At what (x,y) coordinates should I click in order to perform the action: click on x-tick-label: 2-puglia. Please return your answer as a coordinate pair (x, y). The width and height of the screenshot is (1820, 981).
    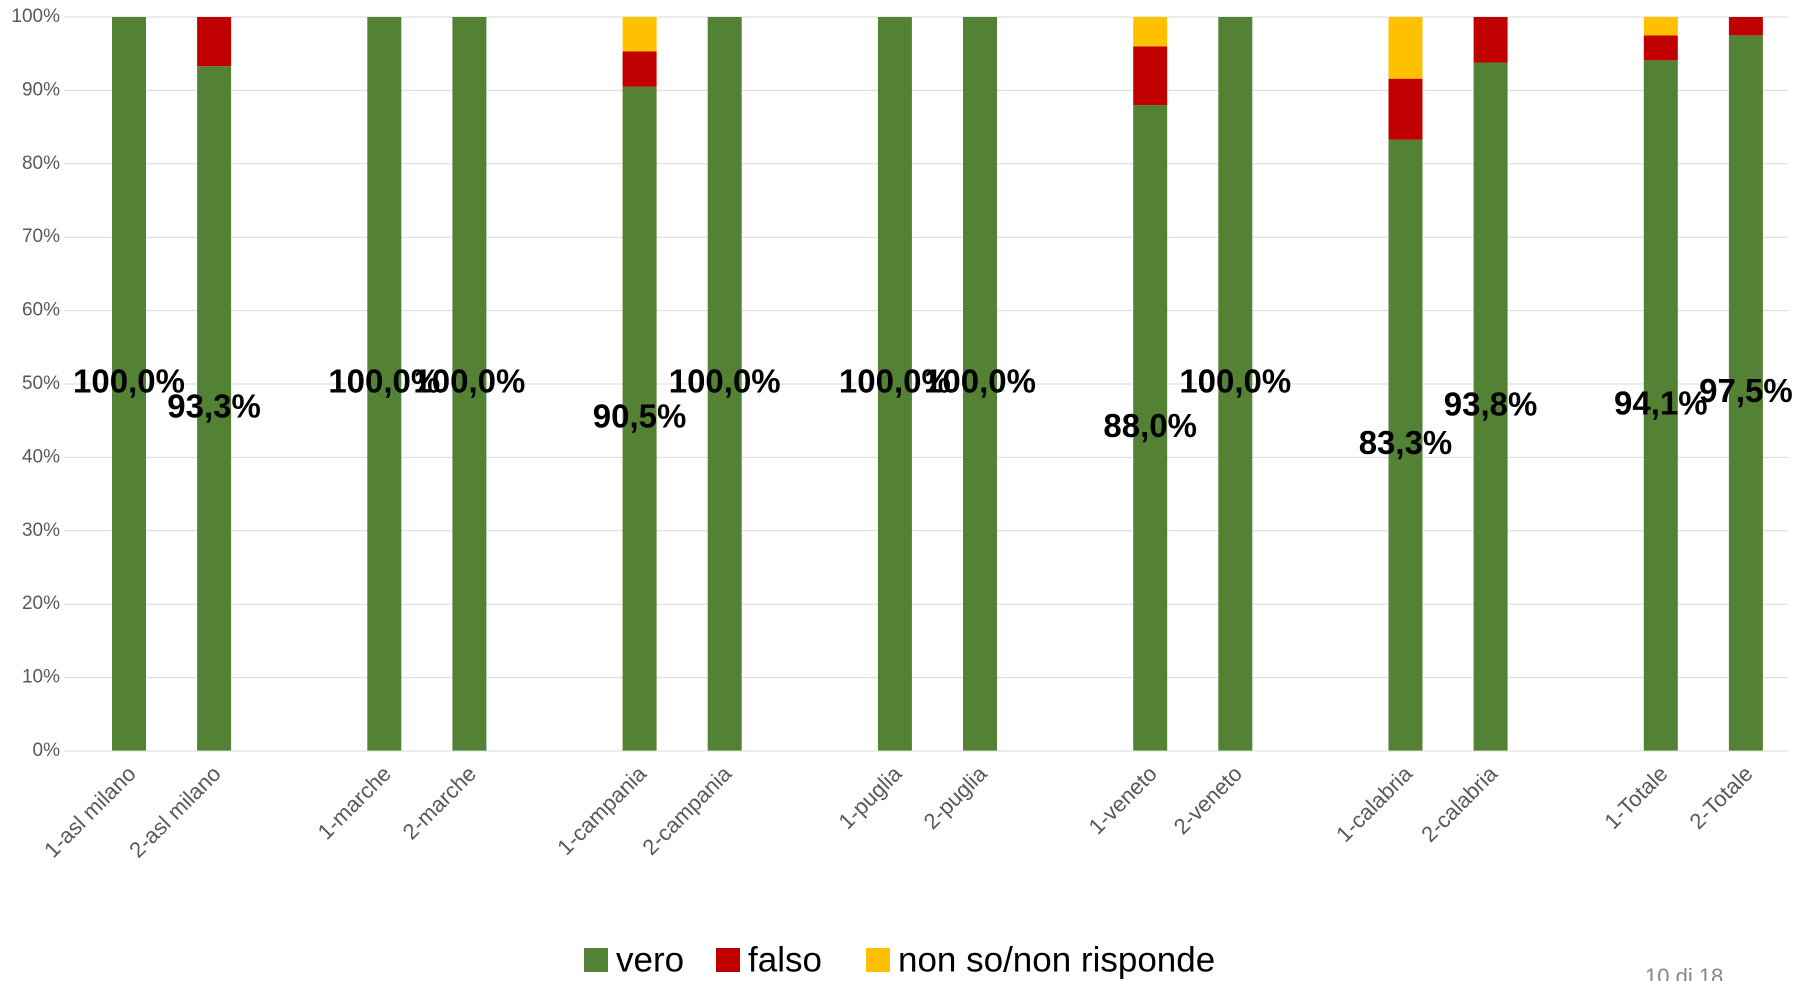
    Looking at the image, I should click on (956, 797).